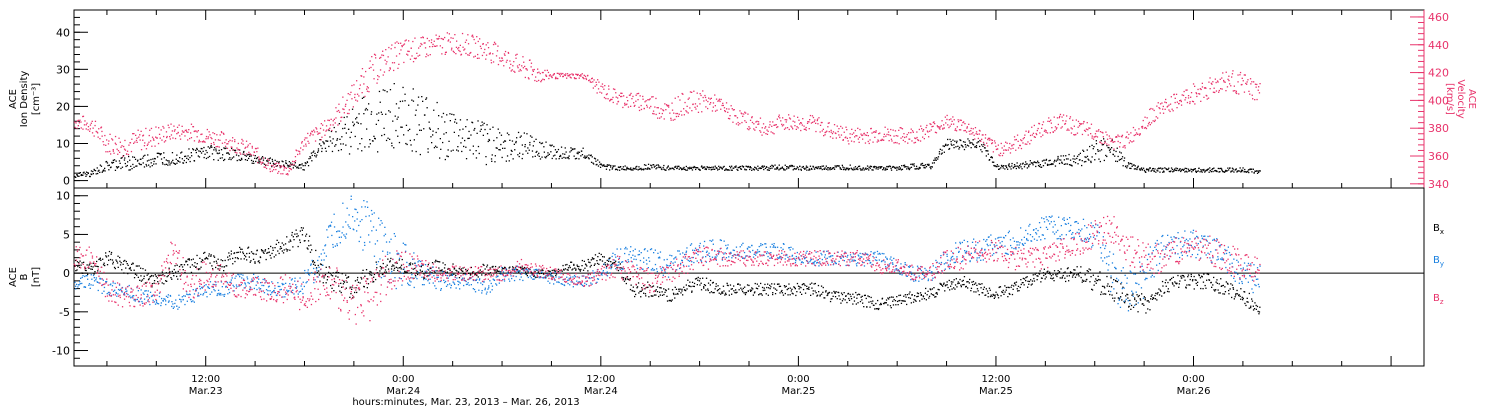 Image resolution: width=1500 pixels, height=410 pixels. Describe the element at coordinates (66, 234) in the screenshot. I see `left-tick-label: 5` at that location.